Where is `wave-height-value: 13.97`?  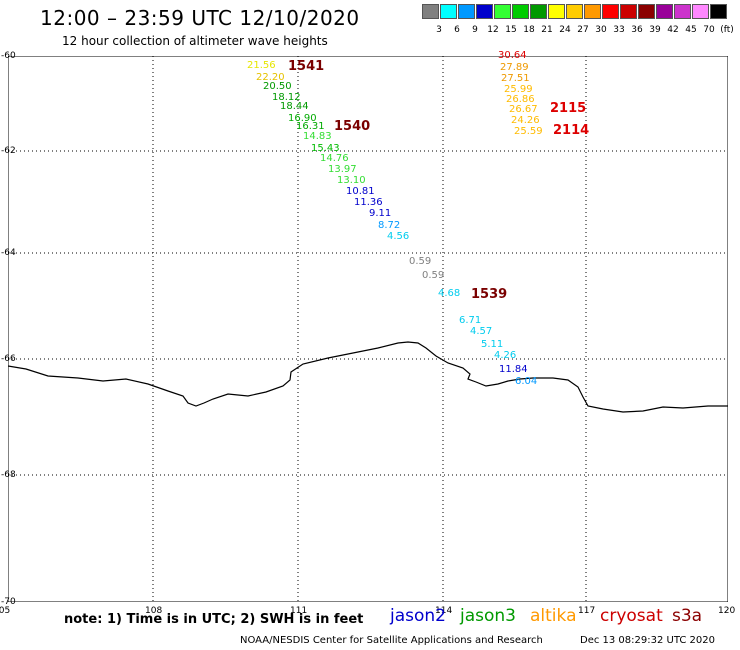 wave-height-value: 13.97 is located at coordinates (342, 169).